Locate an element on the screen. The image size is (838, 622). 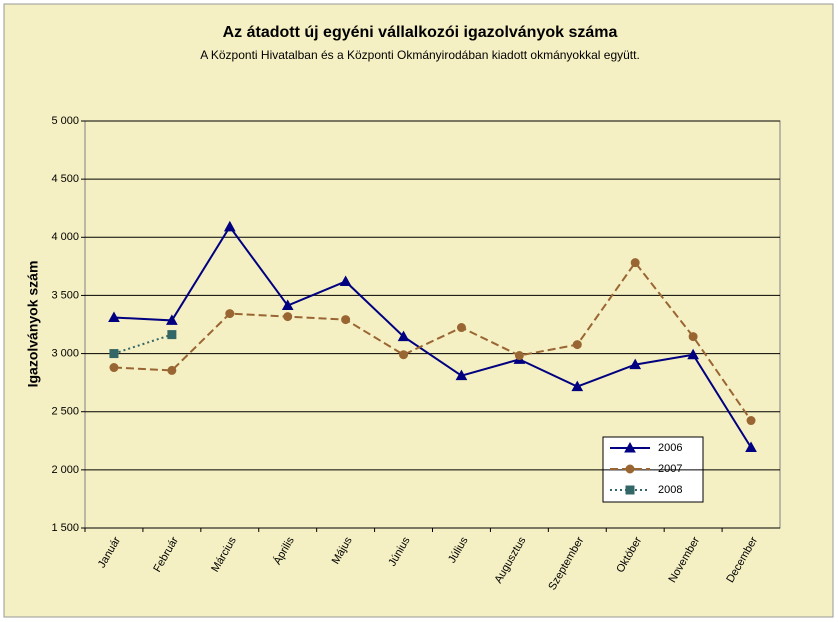
y-tick-label: 2 500 is located at coordinates (65, 412).